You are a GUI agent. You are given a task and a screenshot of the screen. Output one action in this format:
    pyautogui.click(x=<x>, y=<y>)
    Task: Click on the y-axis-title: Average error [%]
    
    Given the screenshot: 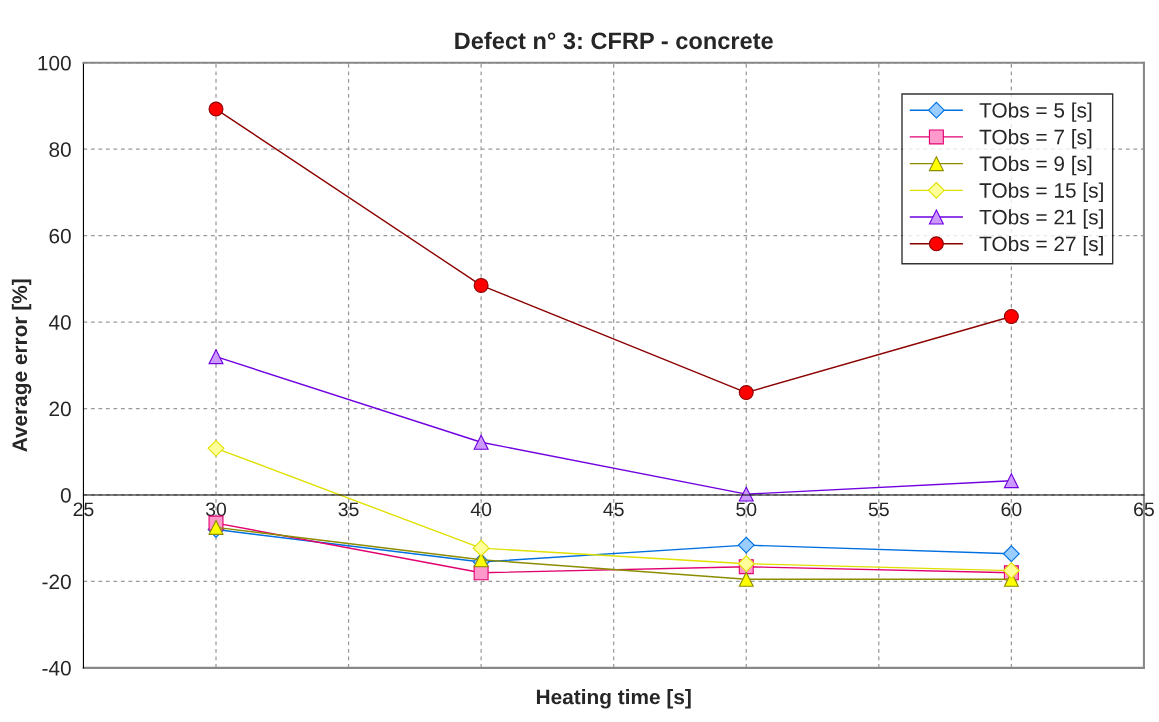 What is the action you would take?
    pyautogui.click(x=21, y=365)
    